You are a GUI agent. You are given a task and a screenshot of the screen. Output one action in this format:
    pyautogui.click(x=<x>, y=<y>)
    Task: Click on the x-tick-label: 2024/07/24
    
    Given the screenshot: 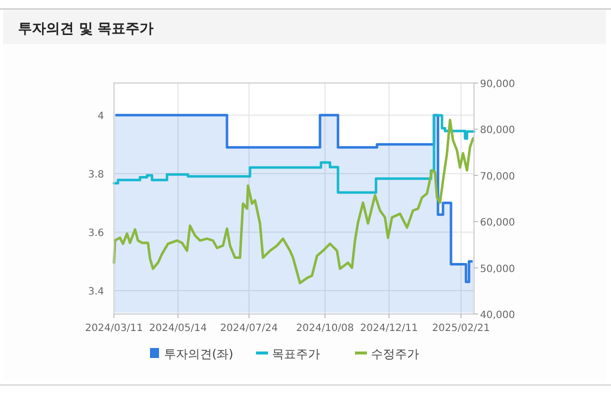 What is the action you would take?
    pyautogui.click(x=249, y=328)
    